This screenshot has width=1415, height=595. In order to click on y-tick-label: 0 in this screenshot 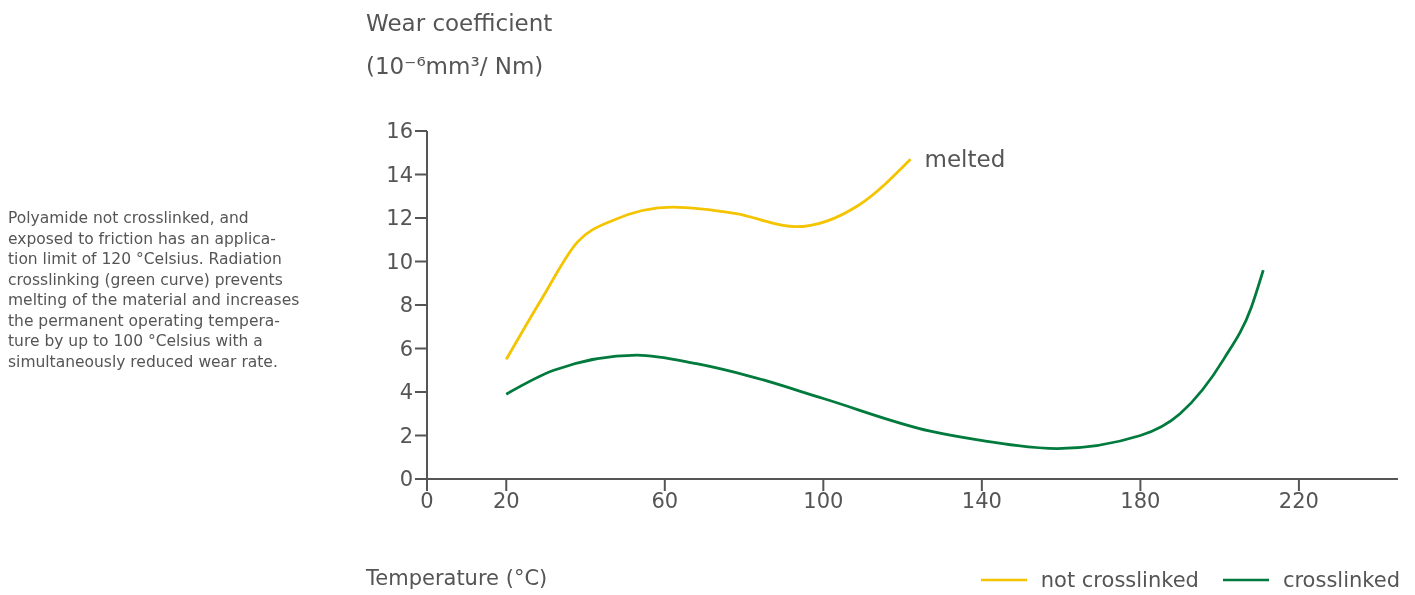, I will do `click(406, 479)`.